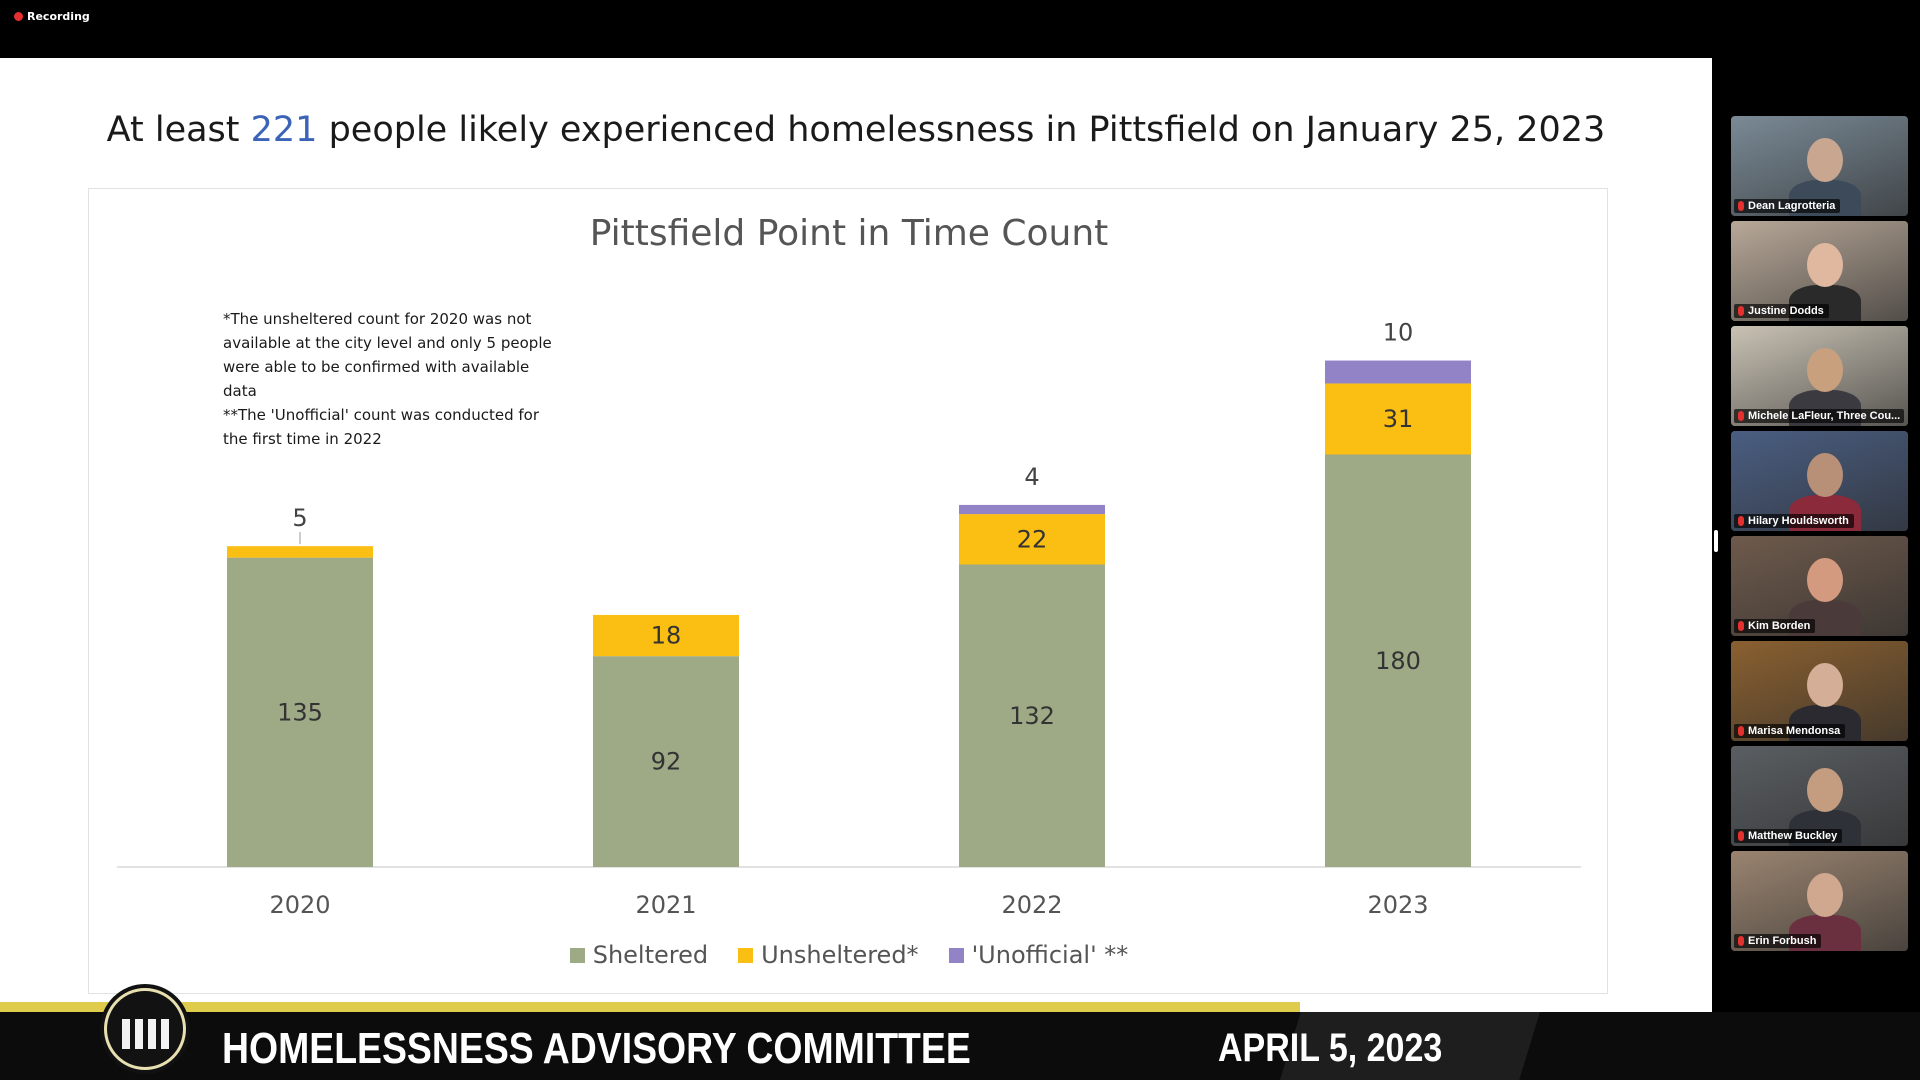 This screenshot has width=1920, height=1080. What do you see at coordinates (1032, 509) in the screenshot?
I see `bar-unofficial-2022` at bounding box center [1032, 509].